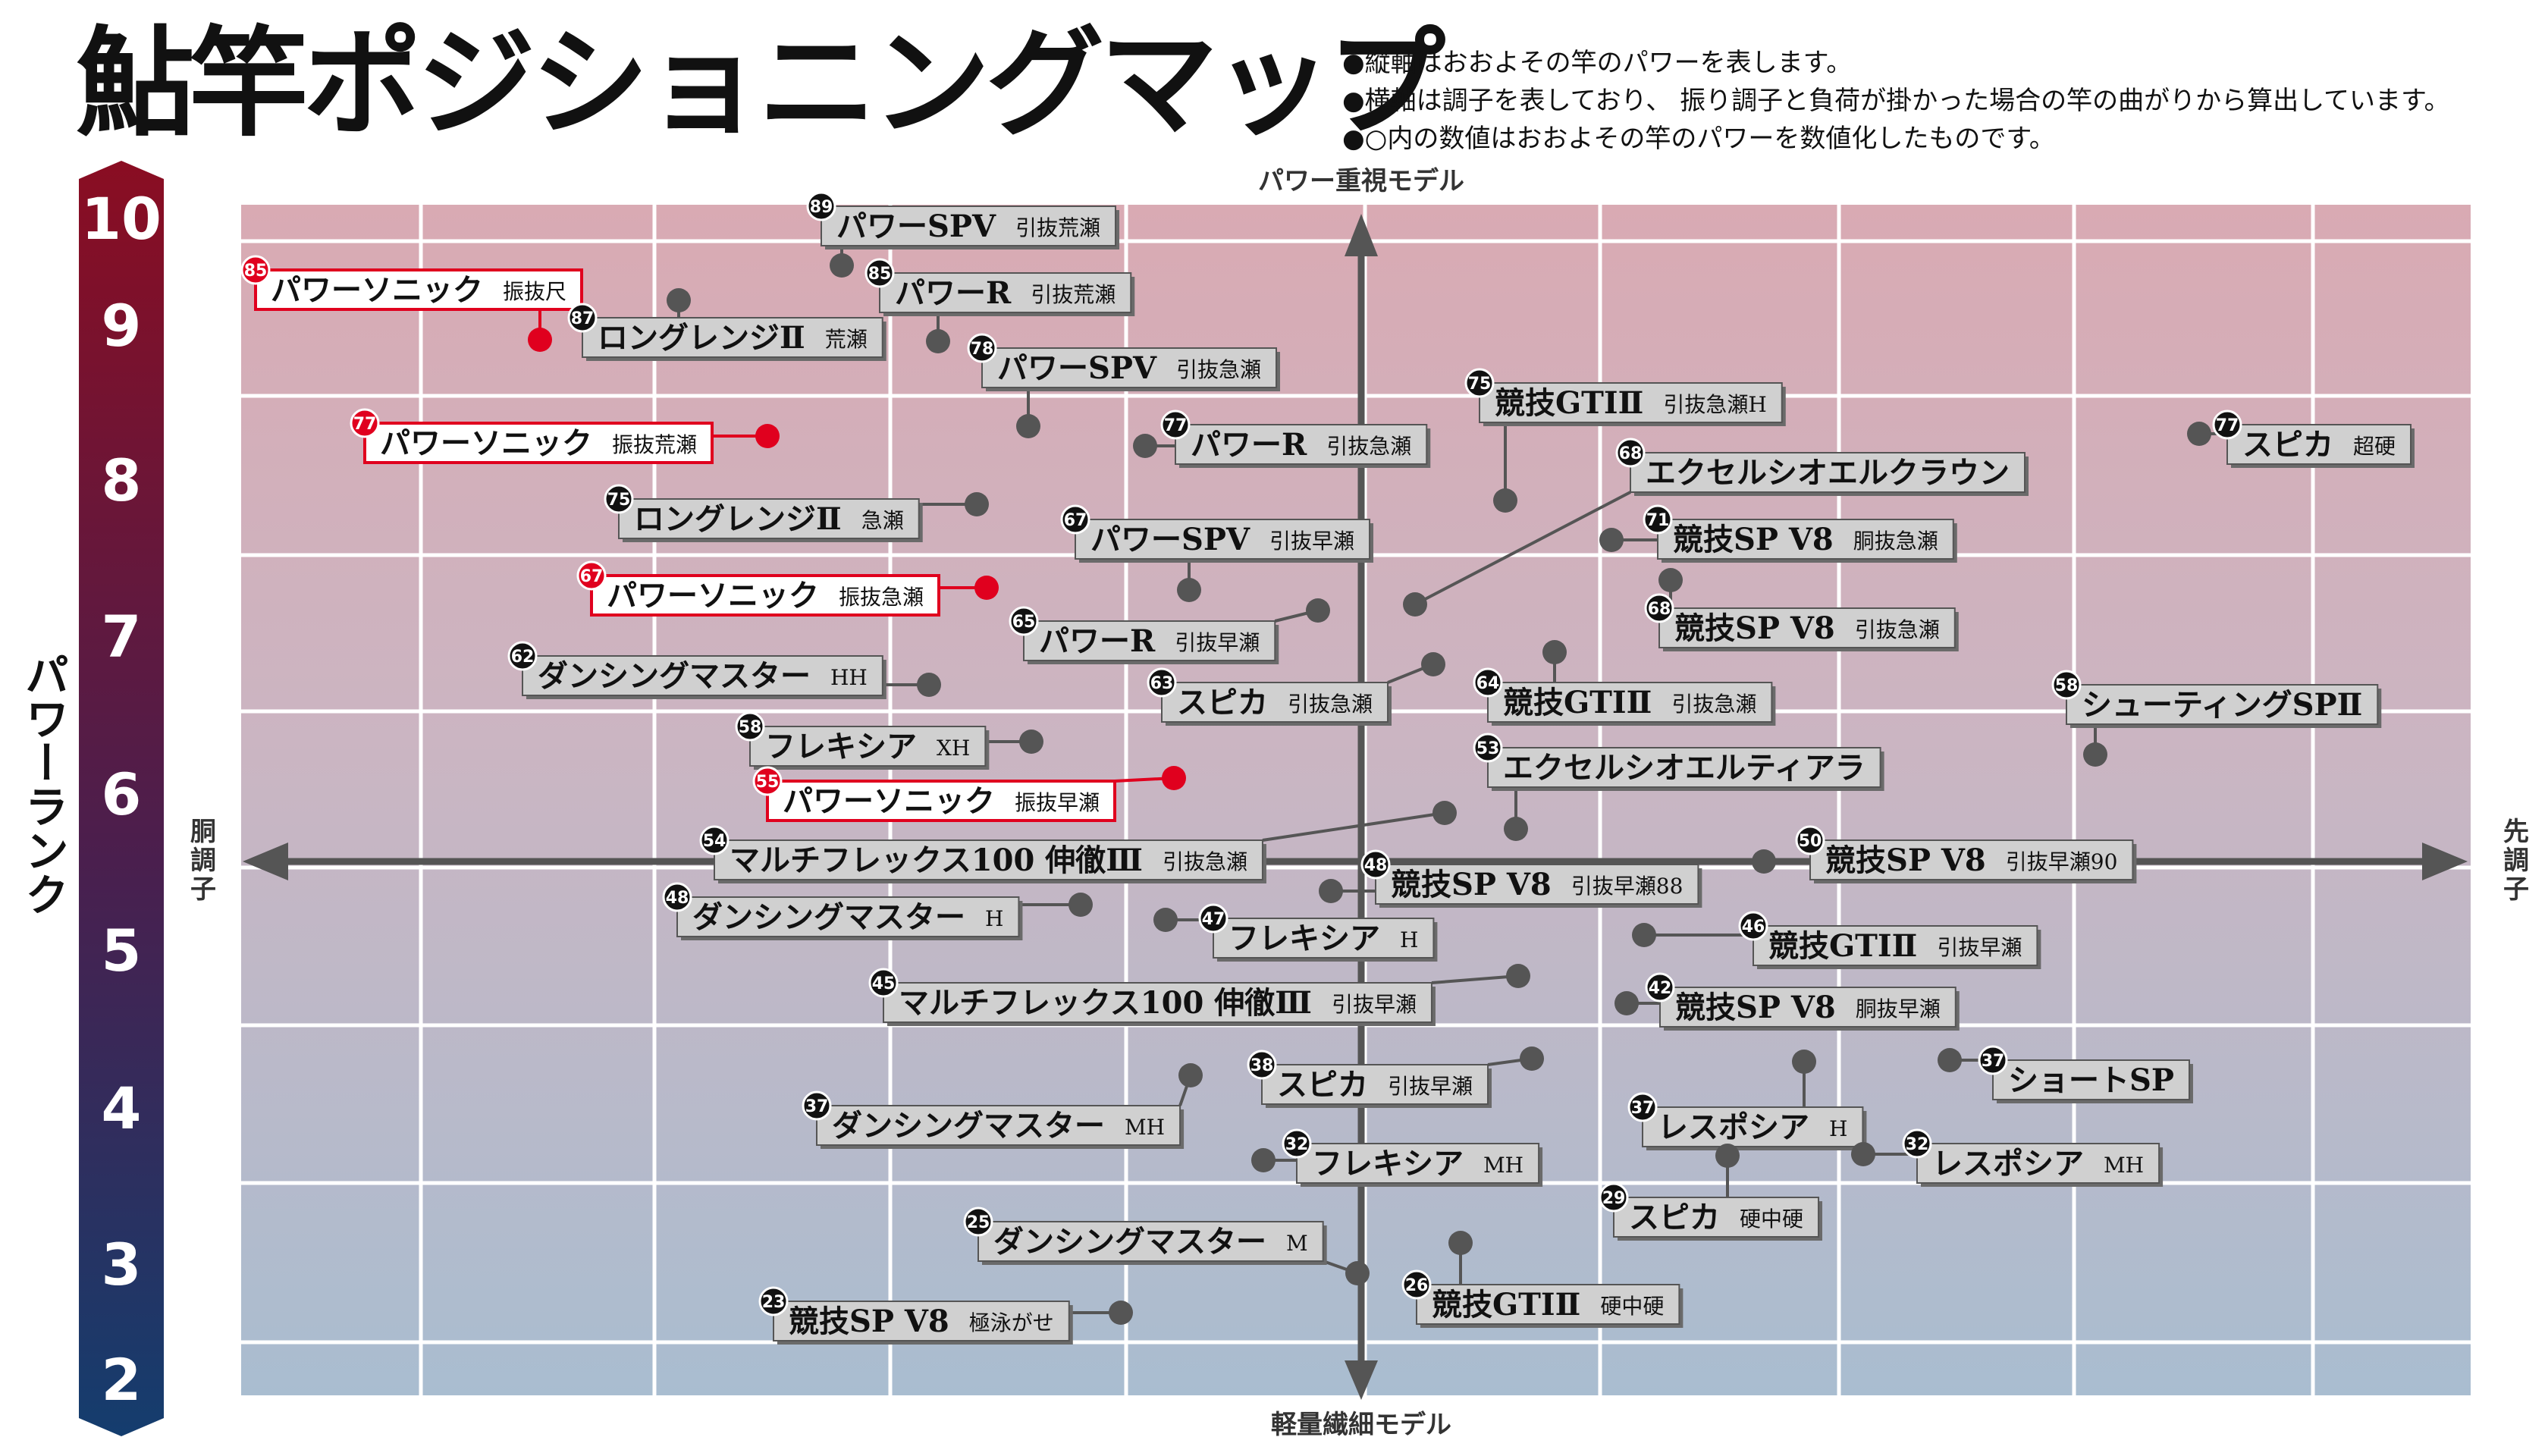 This screenshot has height=1456, width=2548. I want to click on rank-tick-label: 7, so click(122, 636).